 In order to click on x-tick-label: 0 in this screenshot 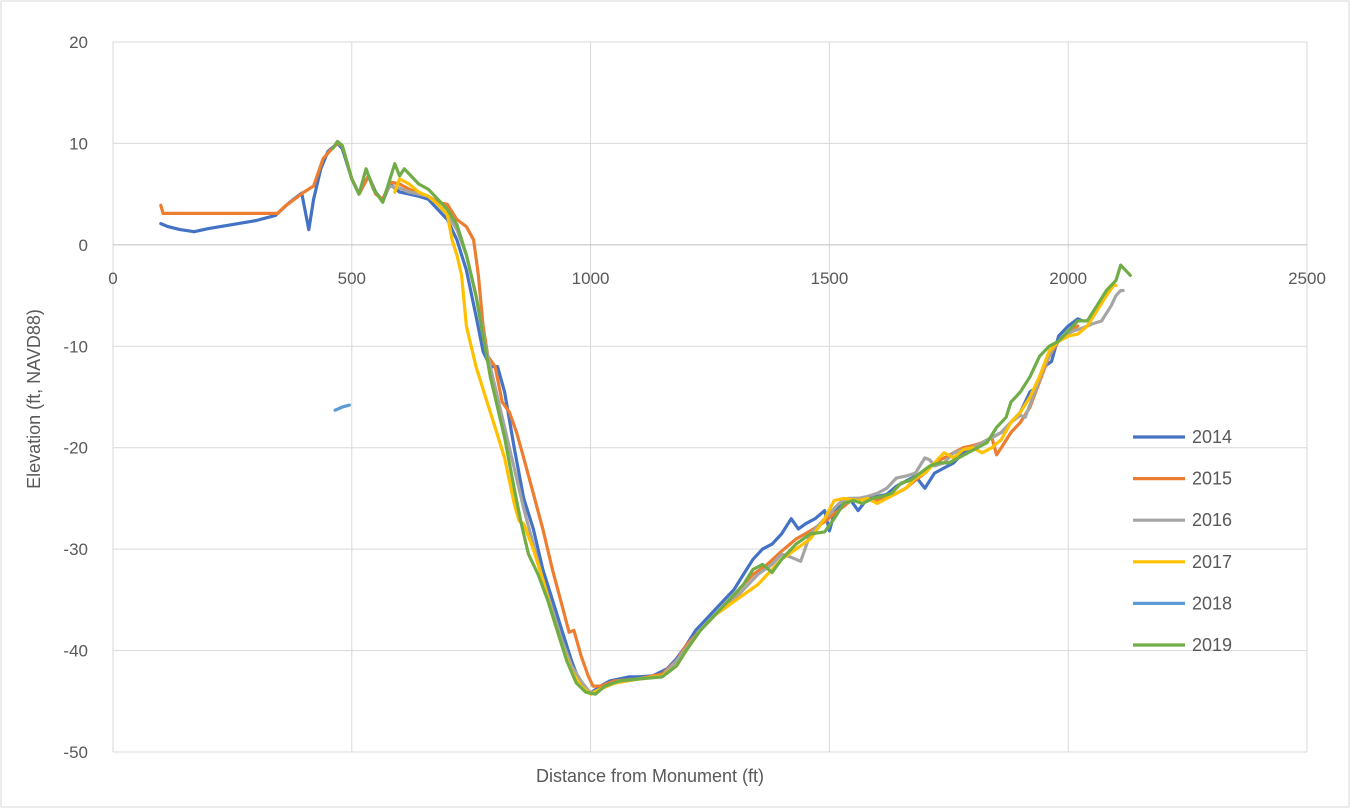, I will do `click(112, 278)`.